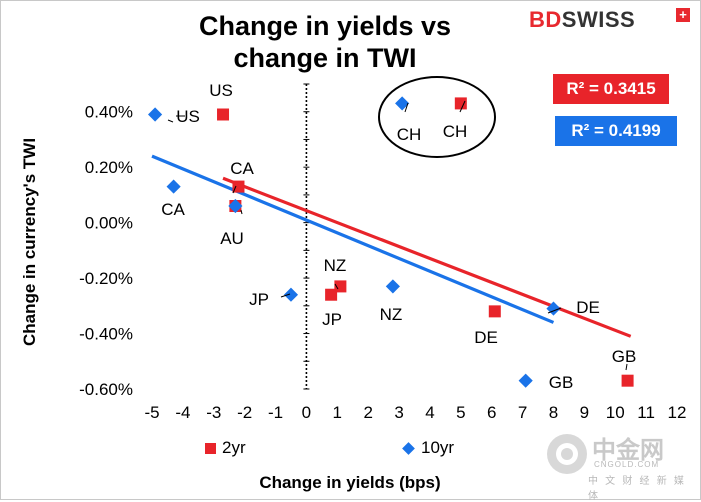  What do you see at coordinates (598, 19) in the screenshot?
I see `logo-swiss: SWISS` at bounding box center [598, 19].